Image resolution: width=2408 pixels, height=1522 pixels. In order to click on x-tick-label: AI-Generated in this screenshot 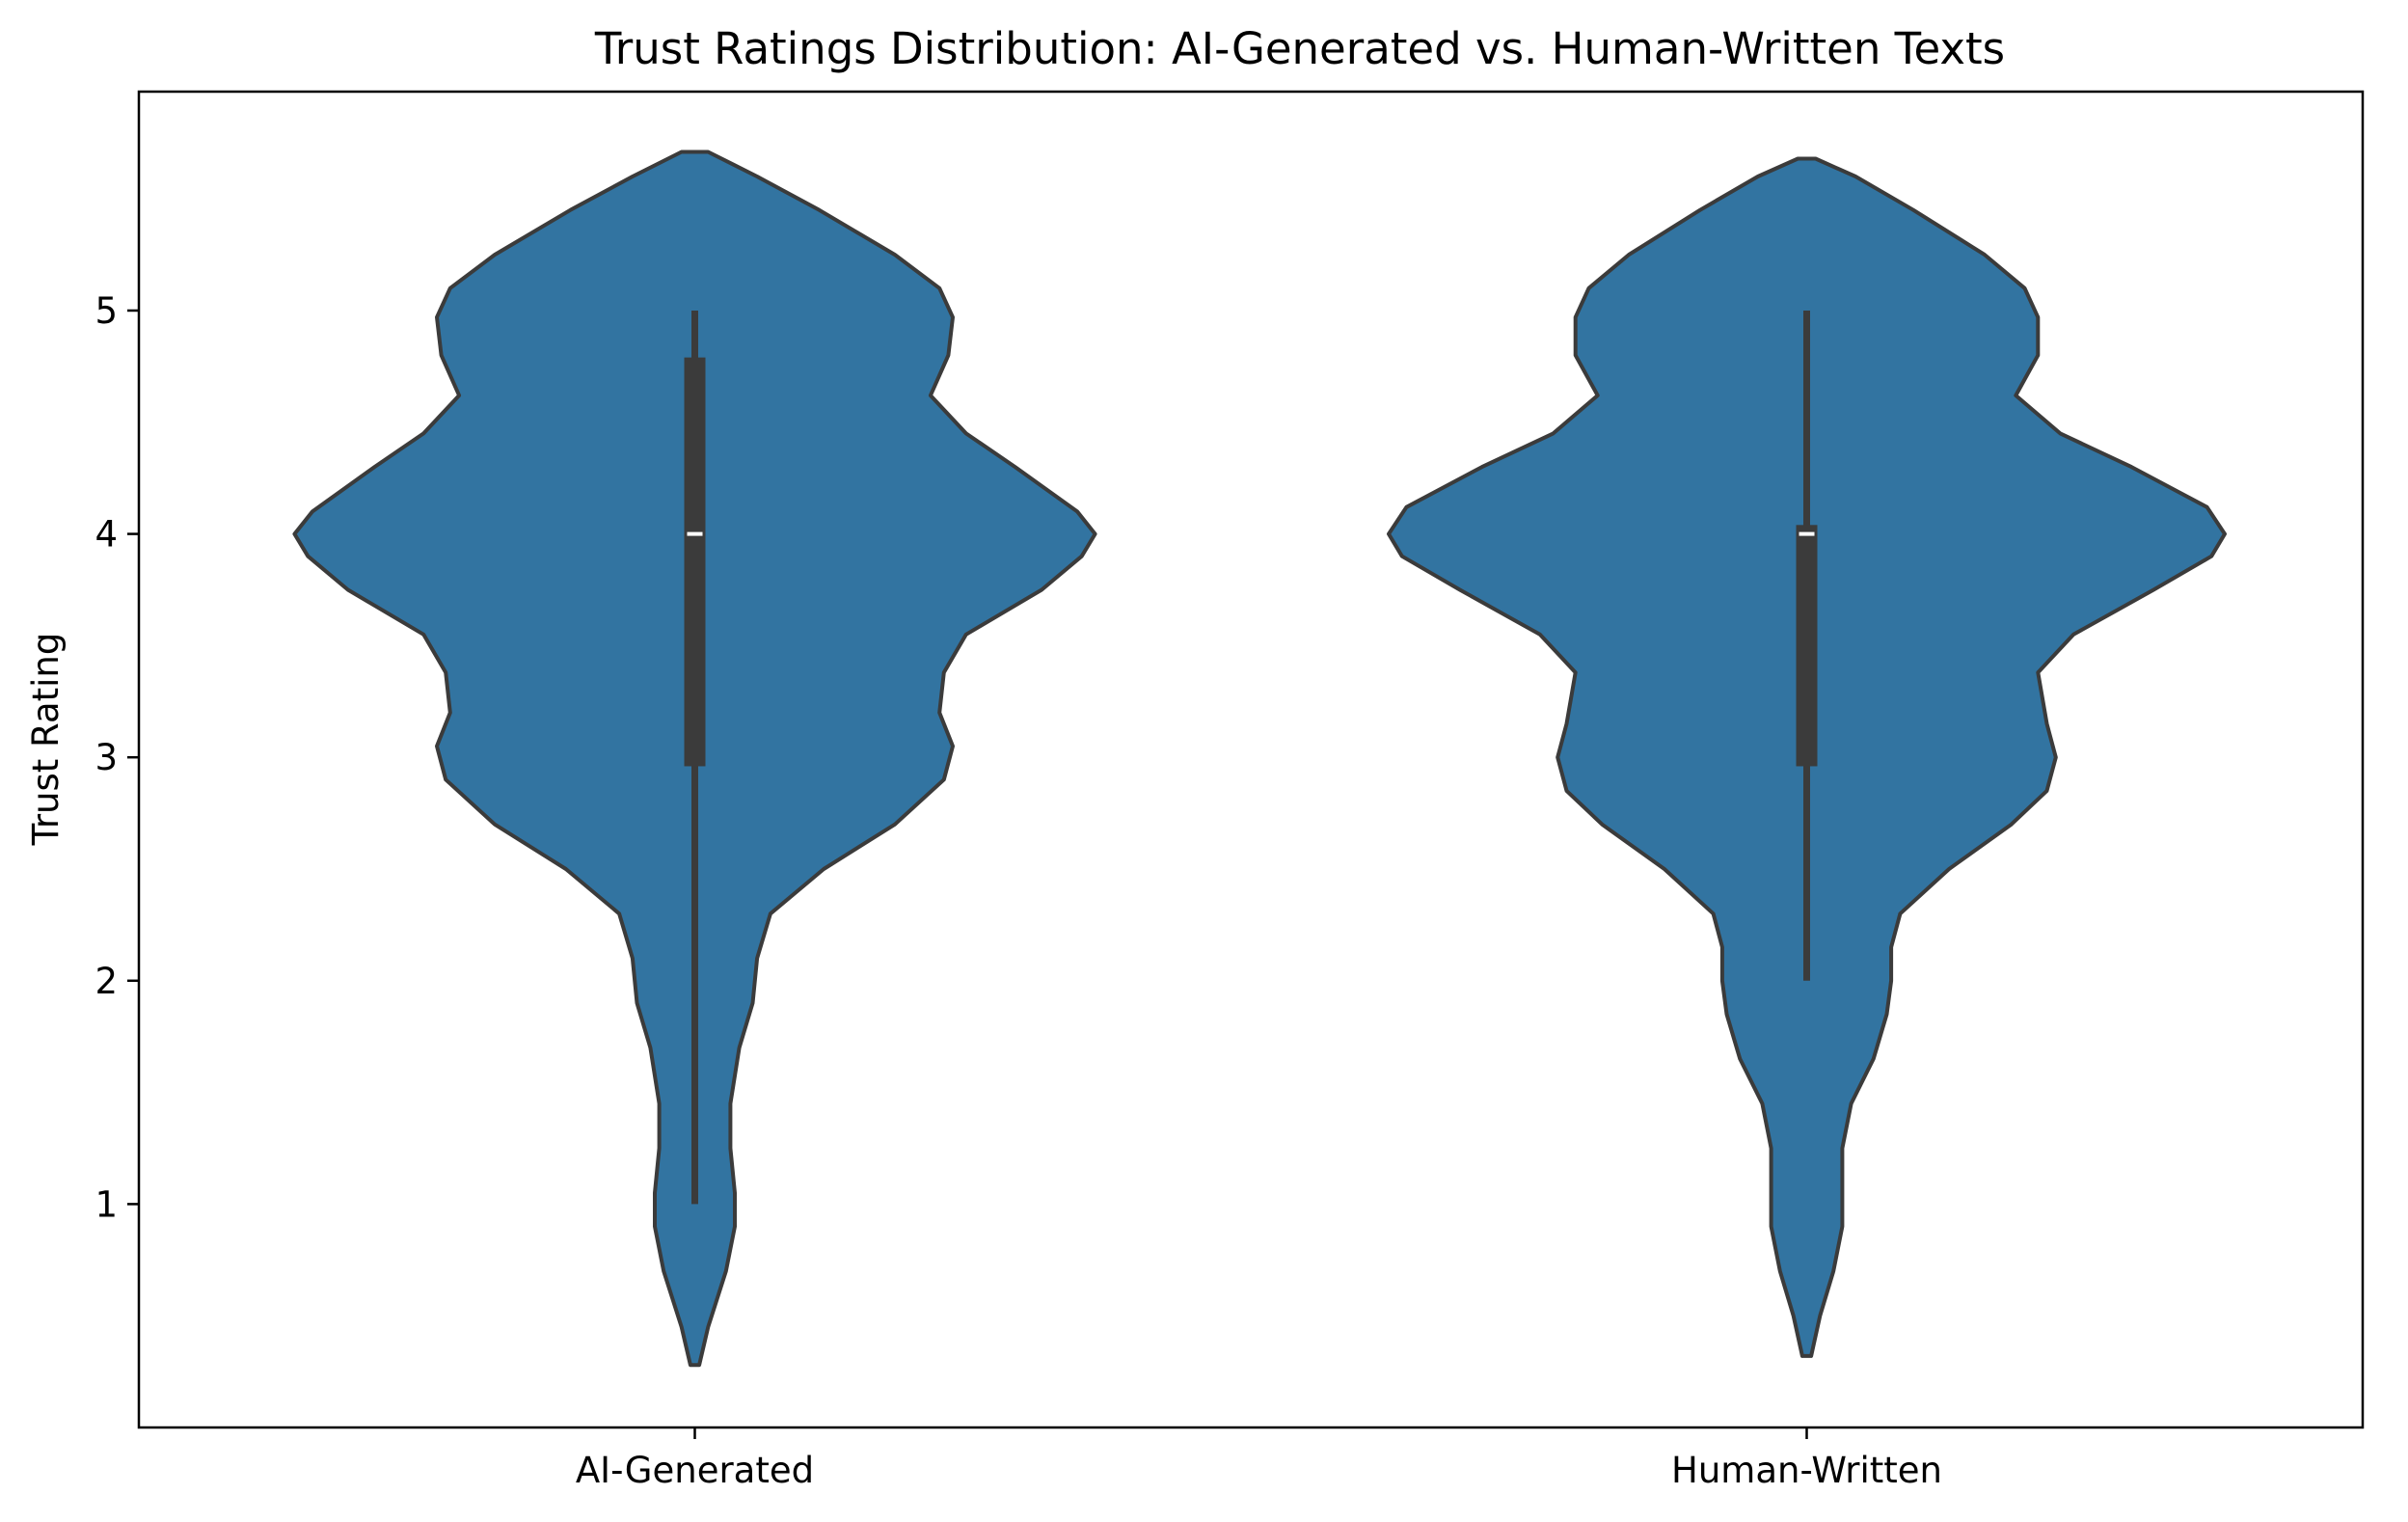, I will do `click(695, 1470)`.